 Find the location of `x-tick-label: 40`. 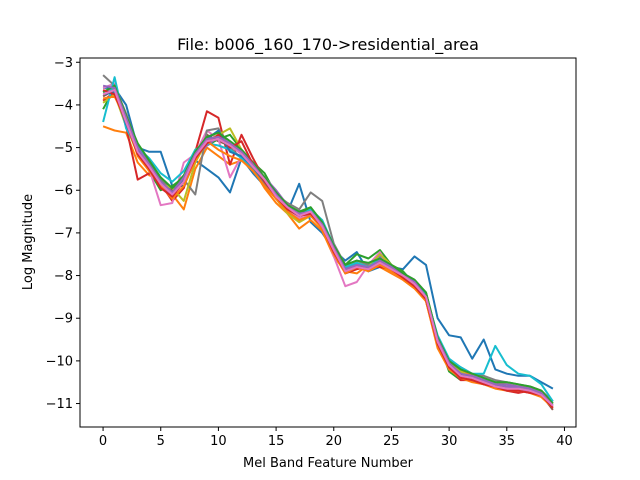

x-tick-label: 40 is located at coordinates (564, 441).